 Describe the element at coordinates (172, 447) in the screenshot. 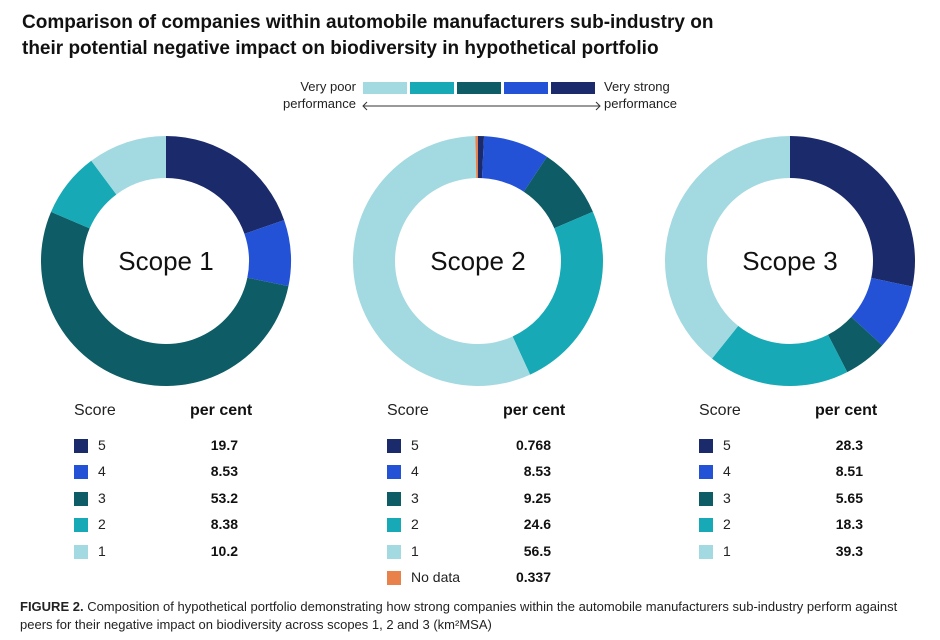

I see `legend-row: 5 19.7` at that location.